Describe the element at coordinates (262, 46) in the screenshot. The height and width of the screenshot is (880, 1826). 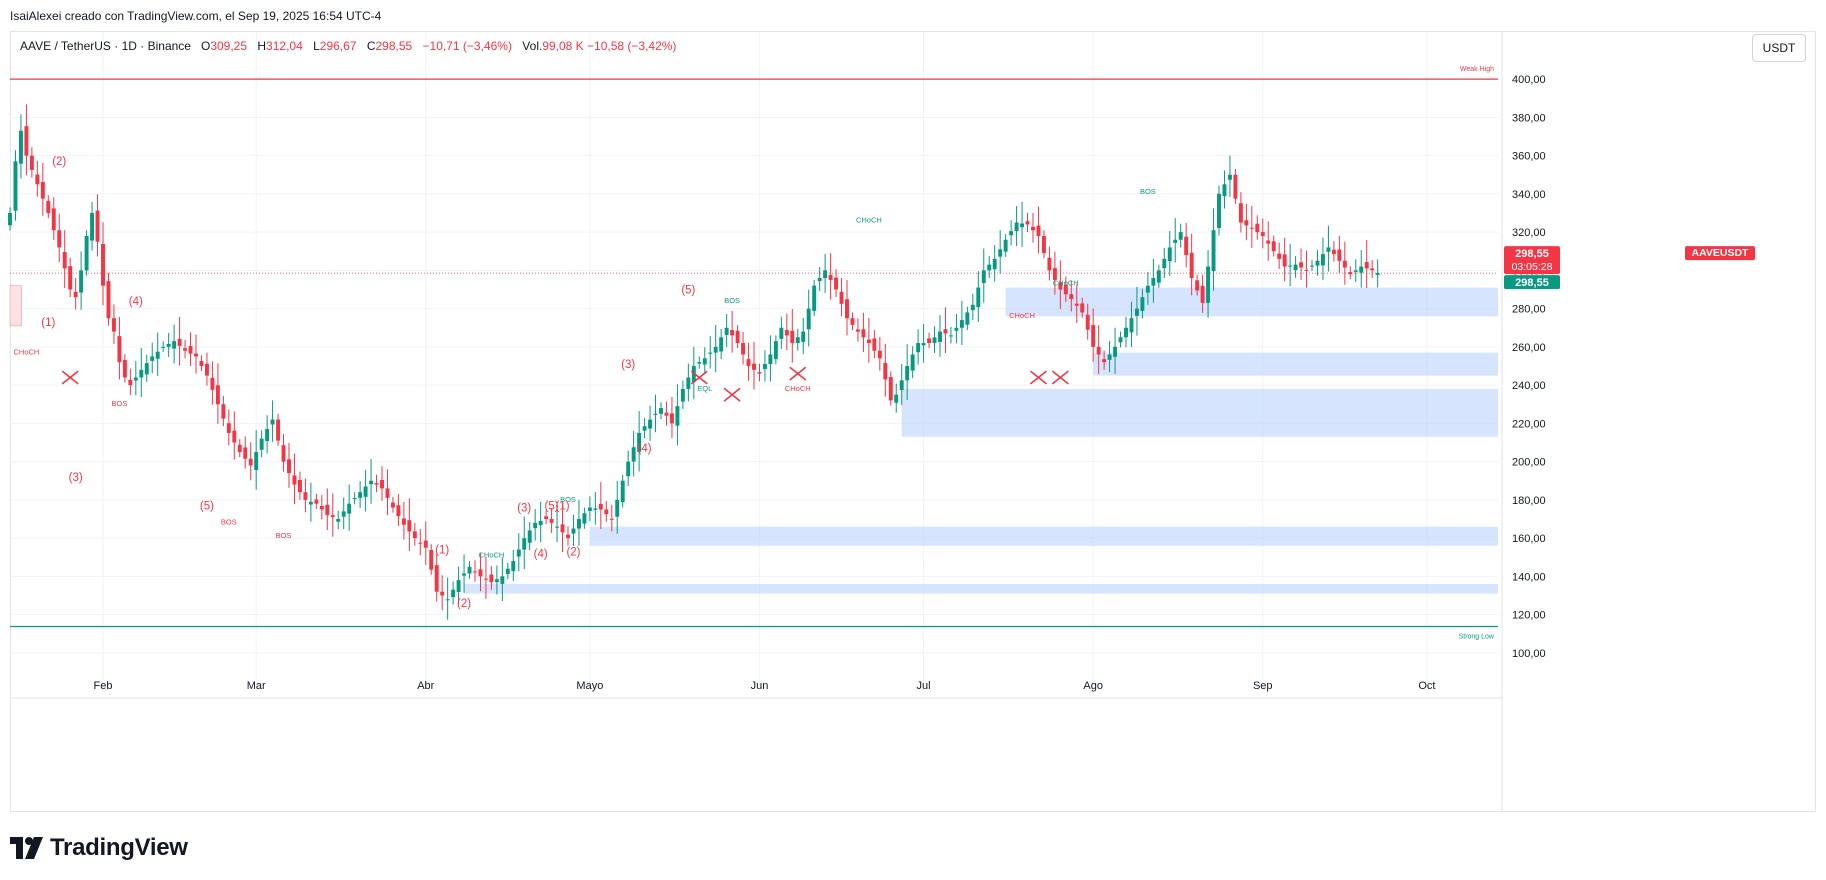
I see `high-label: H` at that location.